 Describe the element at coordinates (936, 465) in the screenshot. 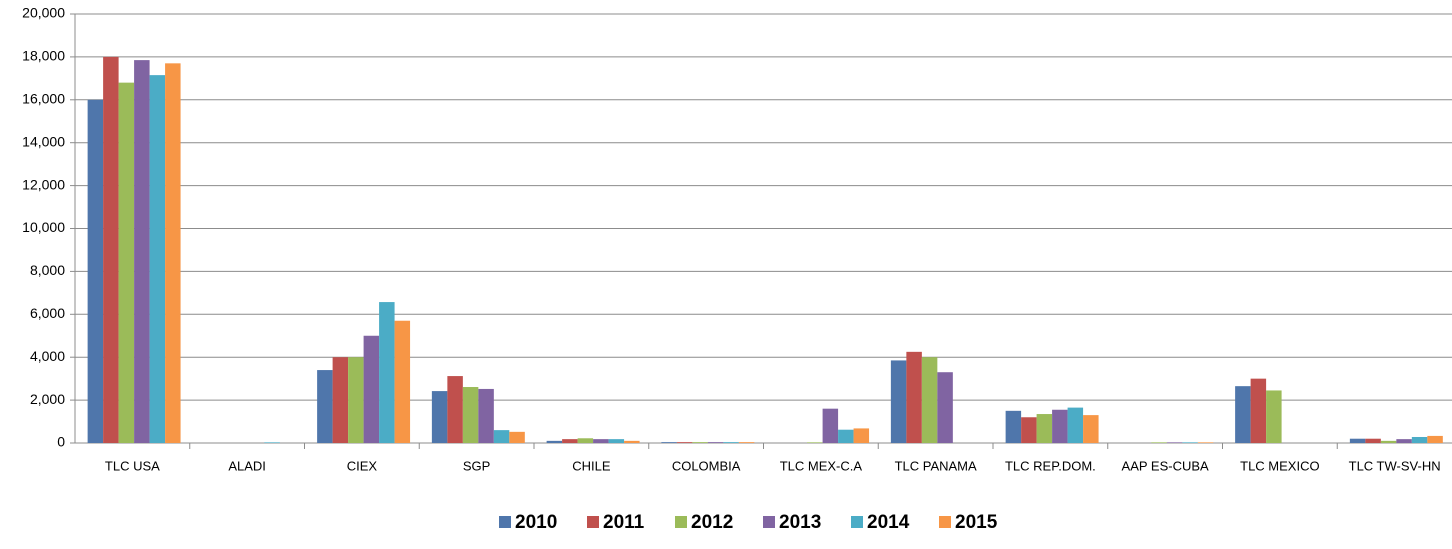

I see `x-tick-label: TLC PANAMA` at that location.